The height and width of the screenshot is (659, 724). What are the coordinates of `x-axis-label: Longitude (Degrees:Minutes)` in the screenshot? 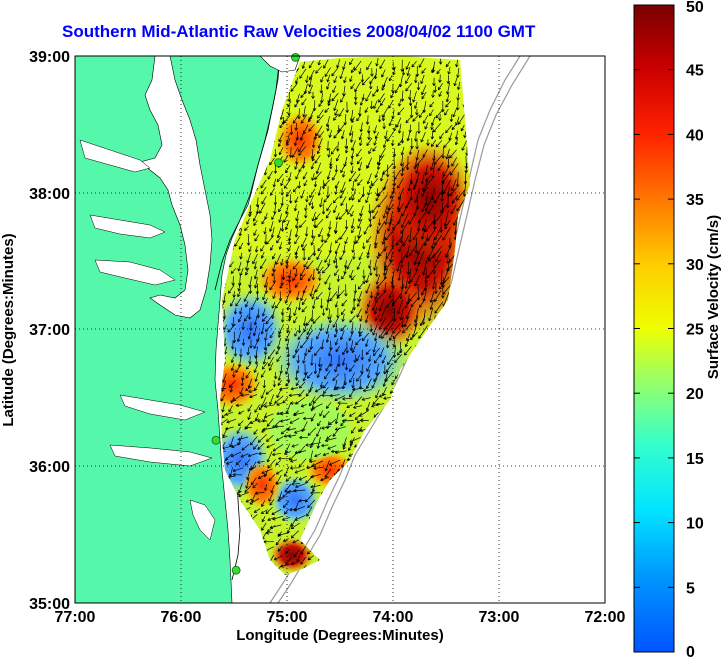 It's located at (340, 635).